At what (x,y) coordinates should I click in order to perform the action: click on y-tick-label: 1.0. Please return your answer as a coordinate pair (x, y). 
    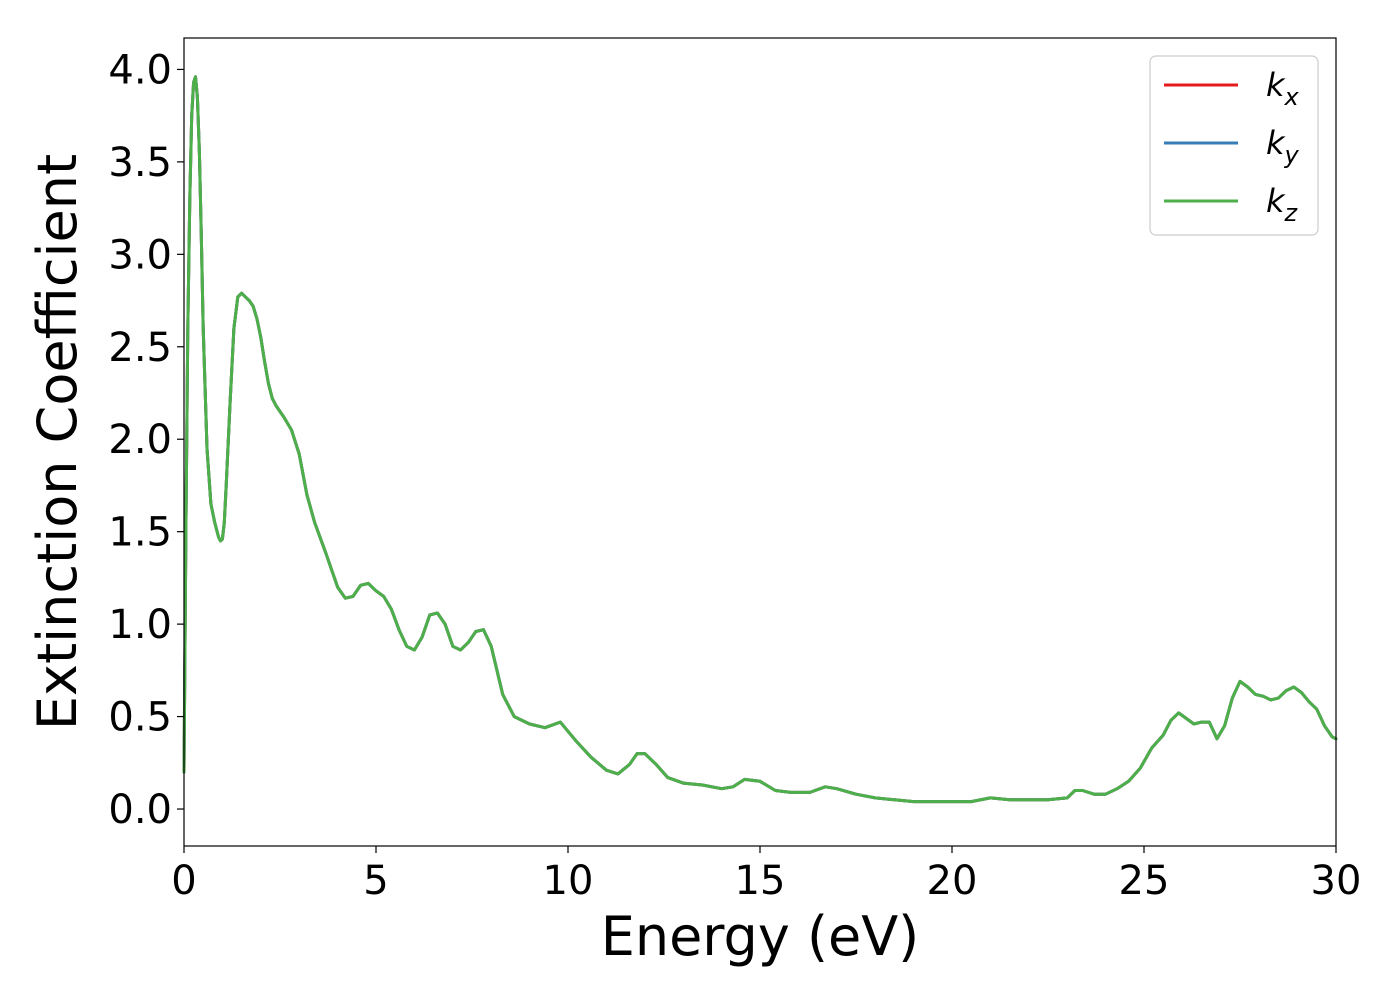
    Looking at the image, I should click on (140, 625).